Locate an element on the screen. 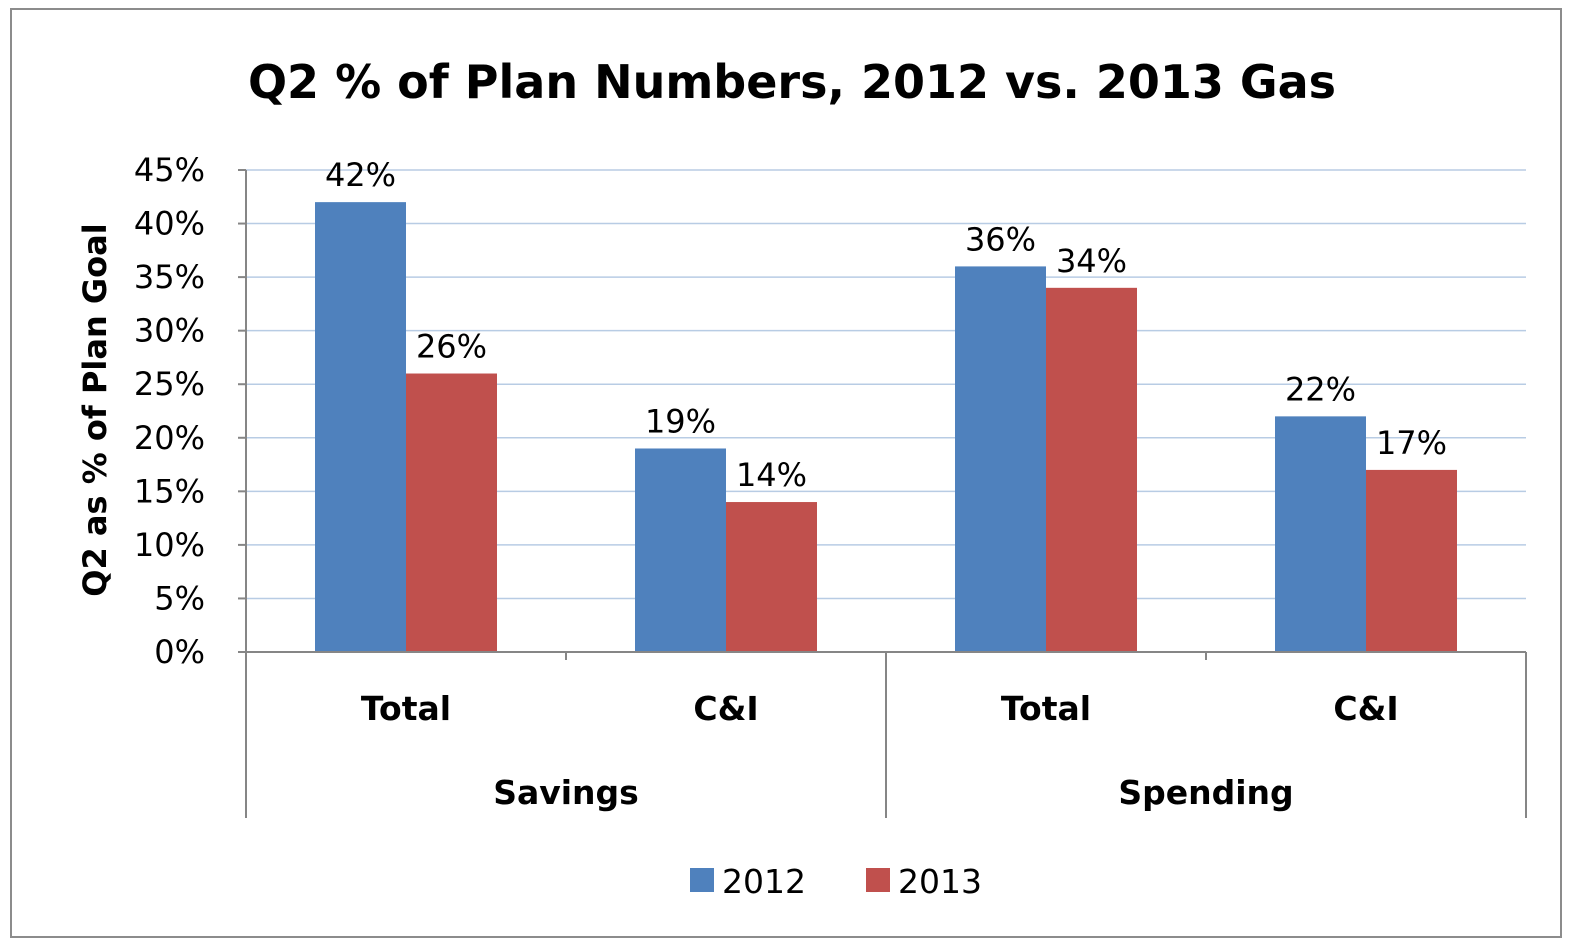  legend-swatch-2012 is located at coordinates (702, 880).